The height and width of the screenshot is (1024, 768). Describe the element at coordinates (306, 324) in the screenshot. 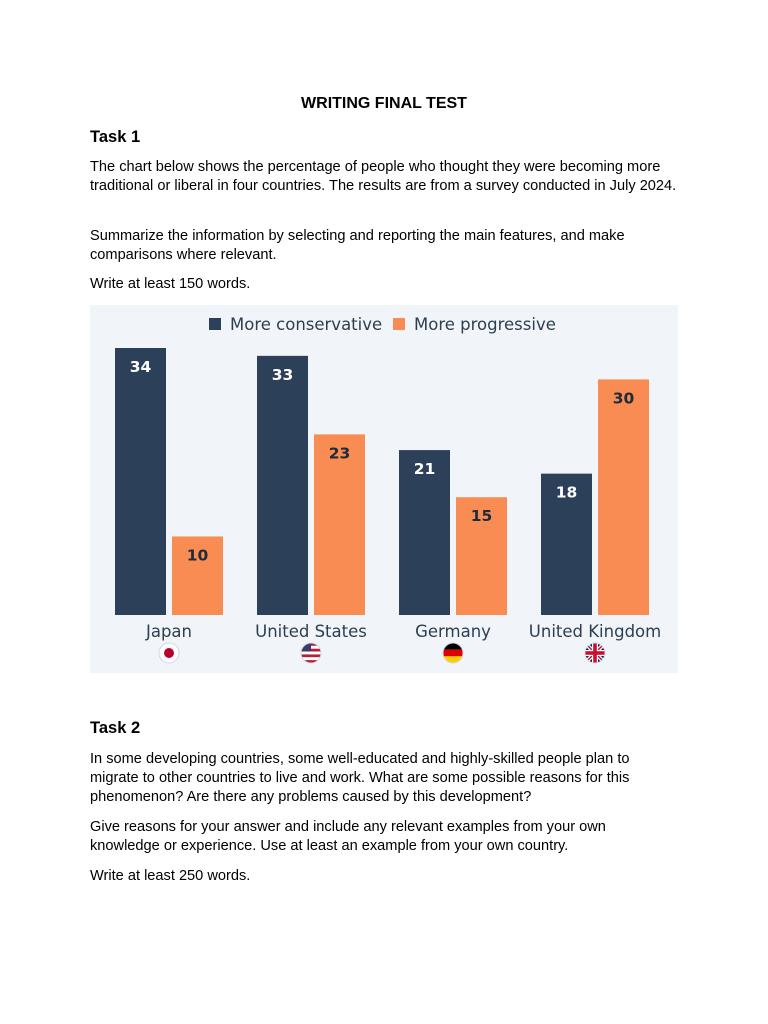

I see `legend-label-more-conservative: More conservative` at that location.